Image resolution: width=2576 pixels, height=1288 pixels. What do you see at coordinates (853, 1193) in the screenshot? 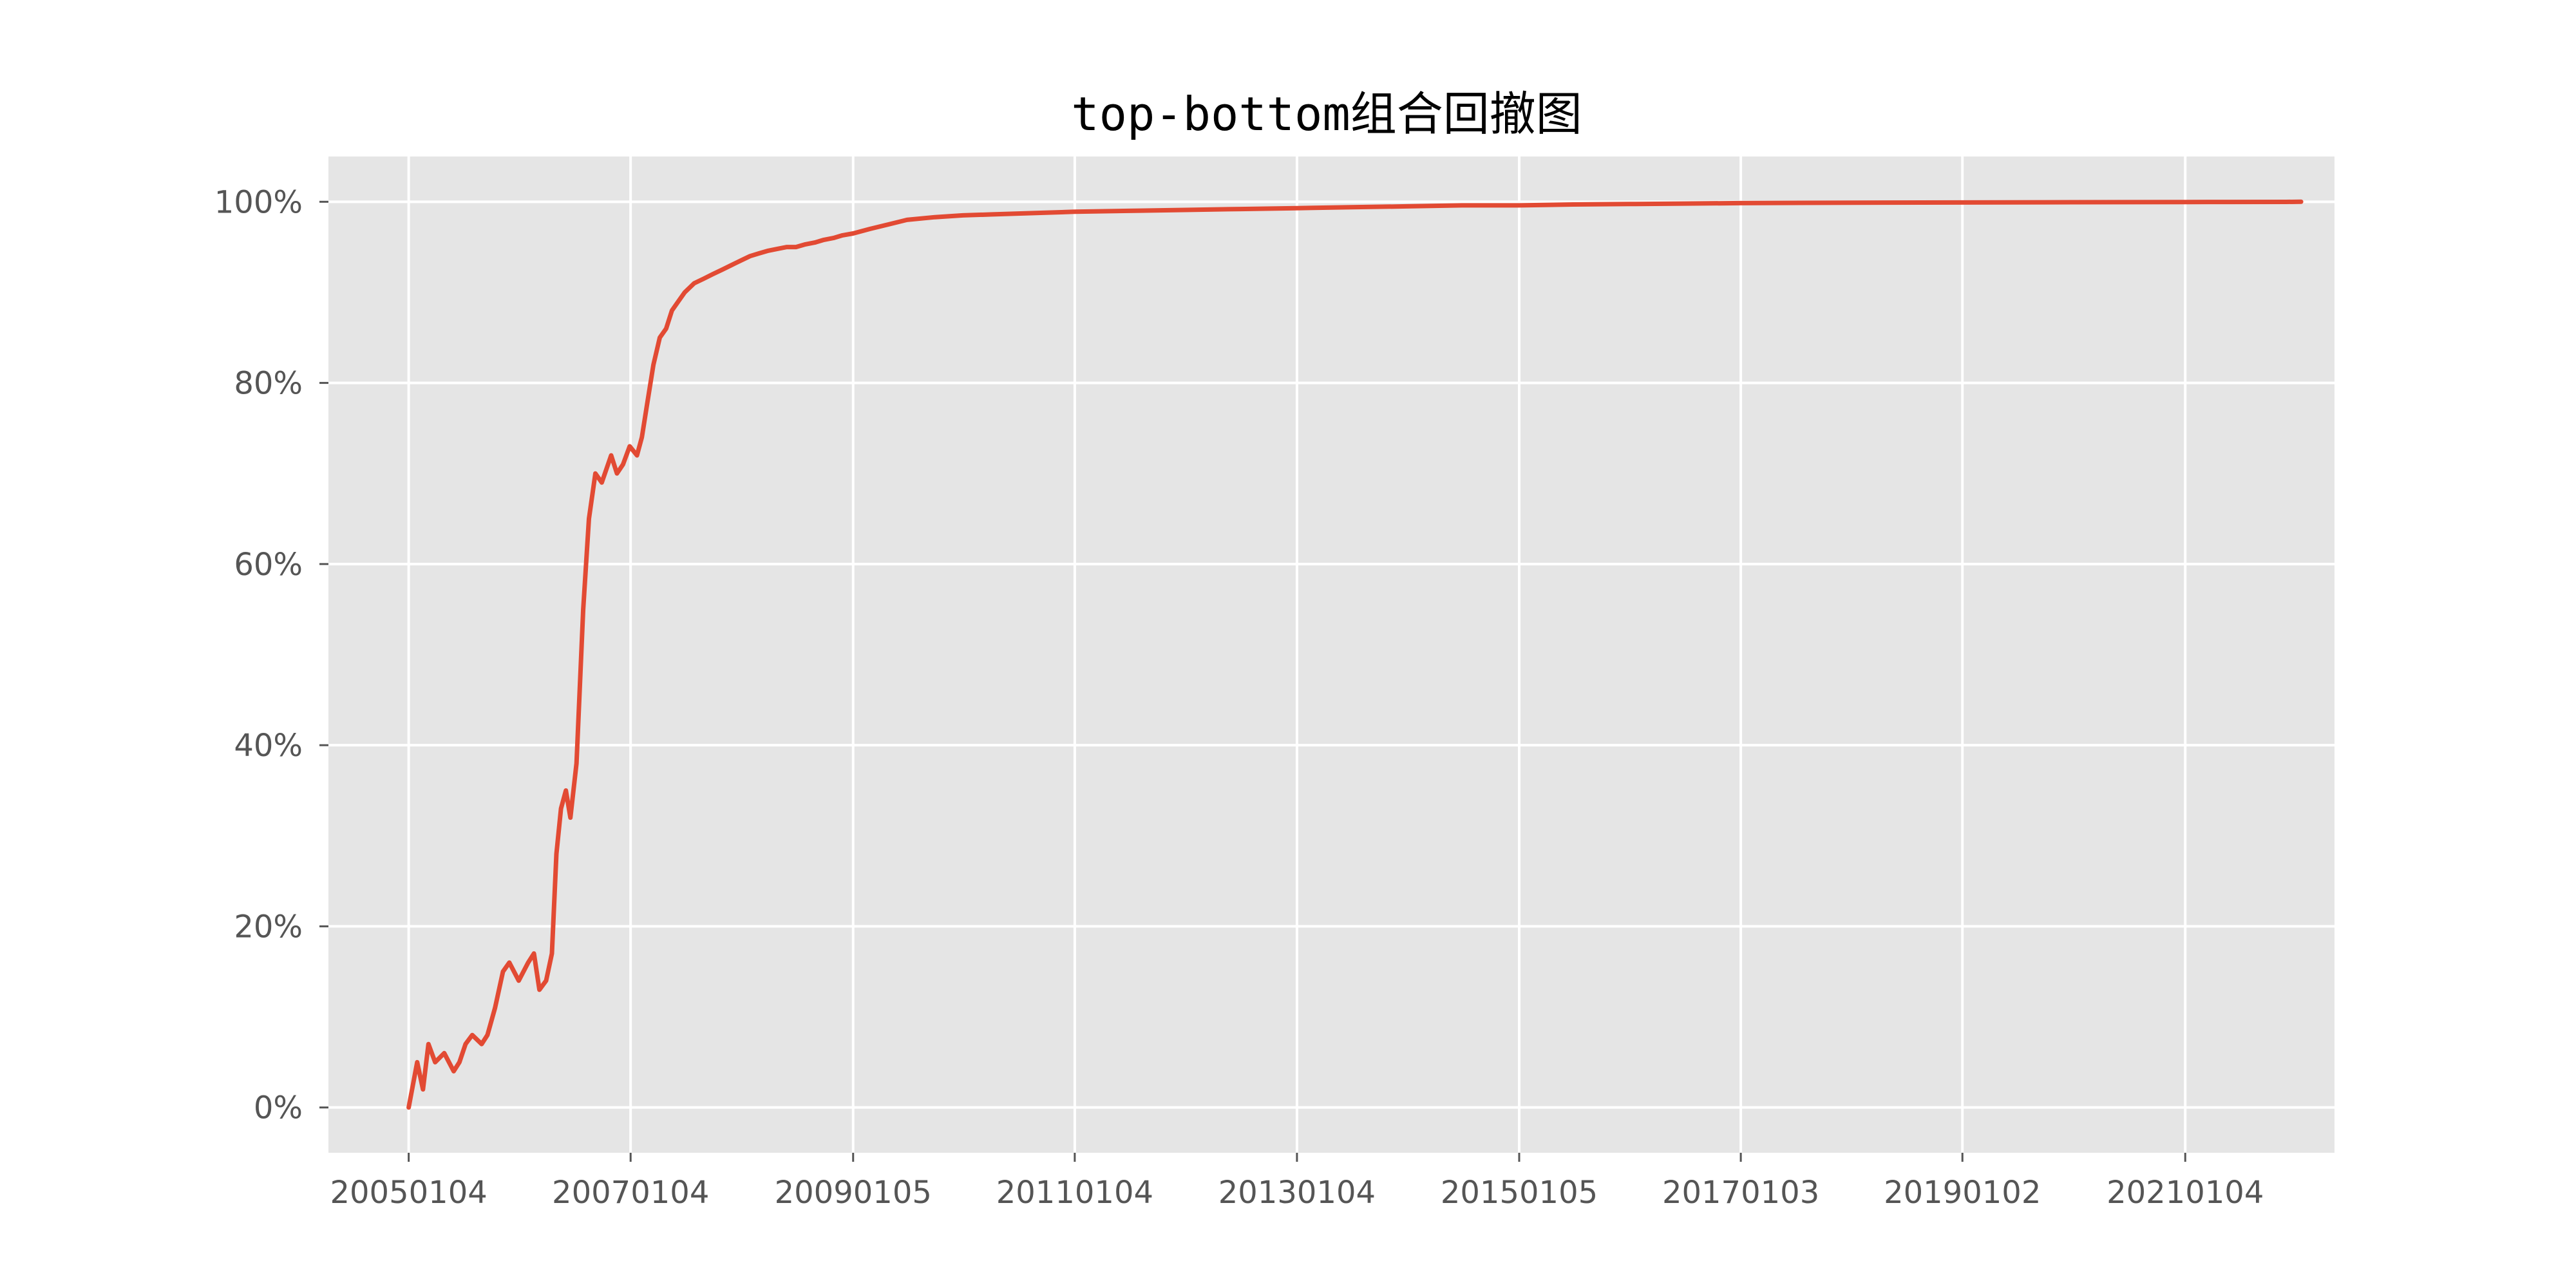
I see `x-tick-label: 20090105` at bounding box center [853, 1193].